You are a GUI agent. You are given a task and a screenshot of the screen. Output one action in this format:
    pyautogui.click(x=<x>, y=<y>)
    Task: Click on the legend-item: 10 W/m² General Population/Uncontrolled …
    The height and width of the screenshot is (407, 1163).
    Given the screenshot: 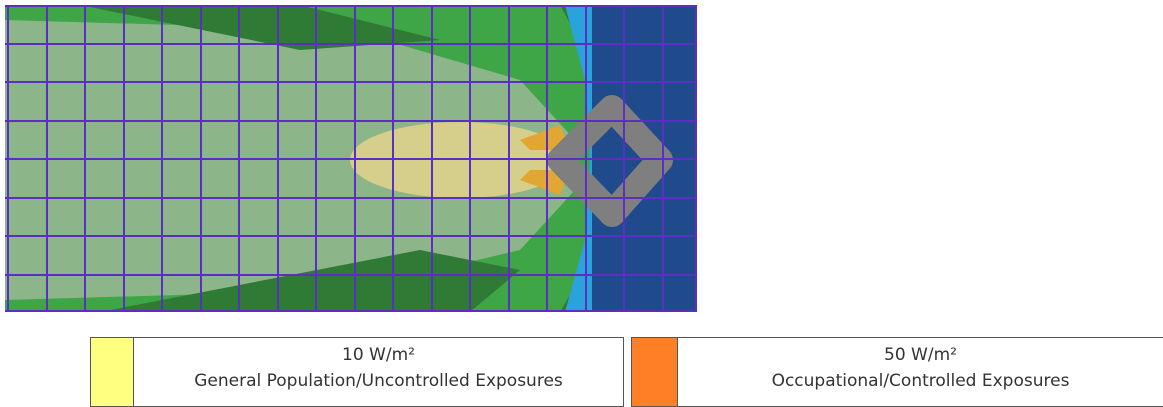 What is the action you would take?
    pyautogui.click(x=357, y=372)
    